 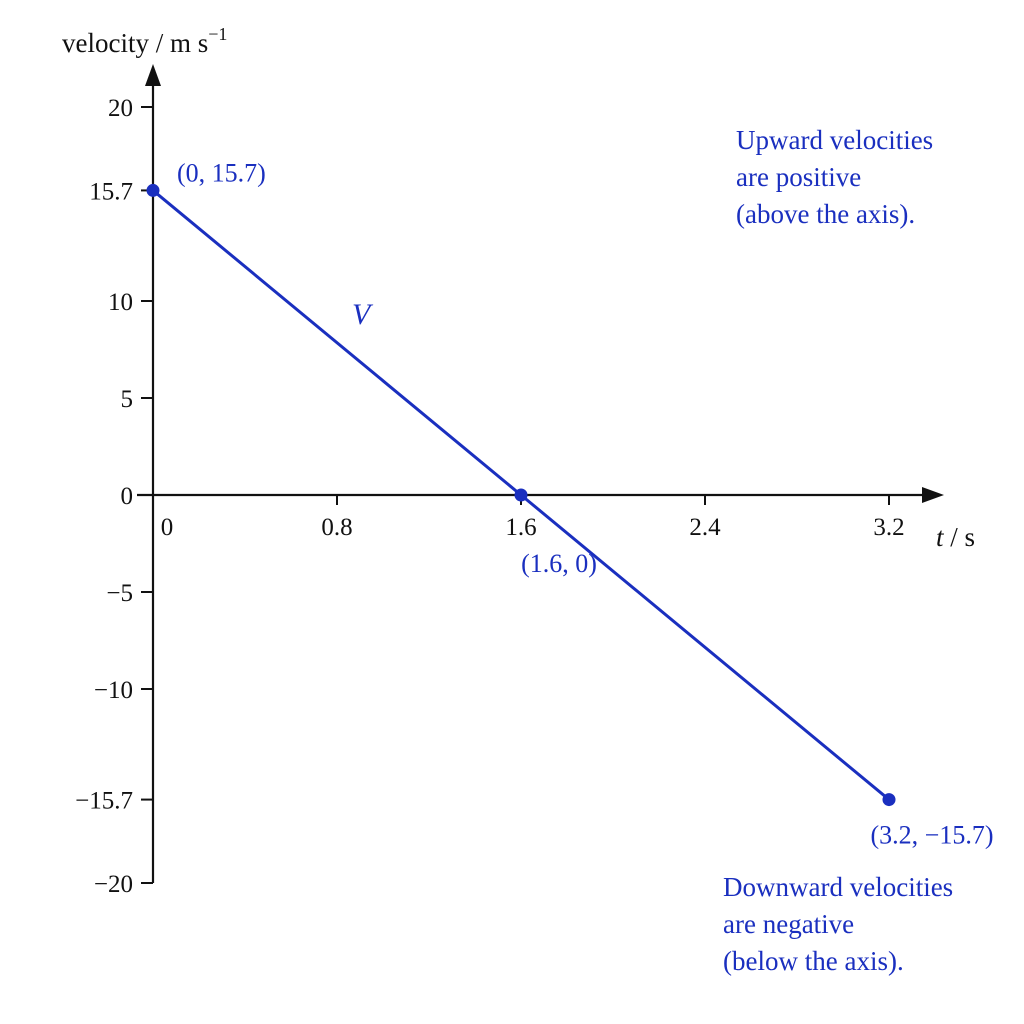 I want to click on y-tick-label: −10, so click(x=113, y=690).